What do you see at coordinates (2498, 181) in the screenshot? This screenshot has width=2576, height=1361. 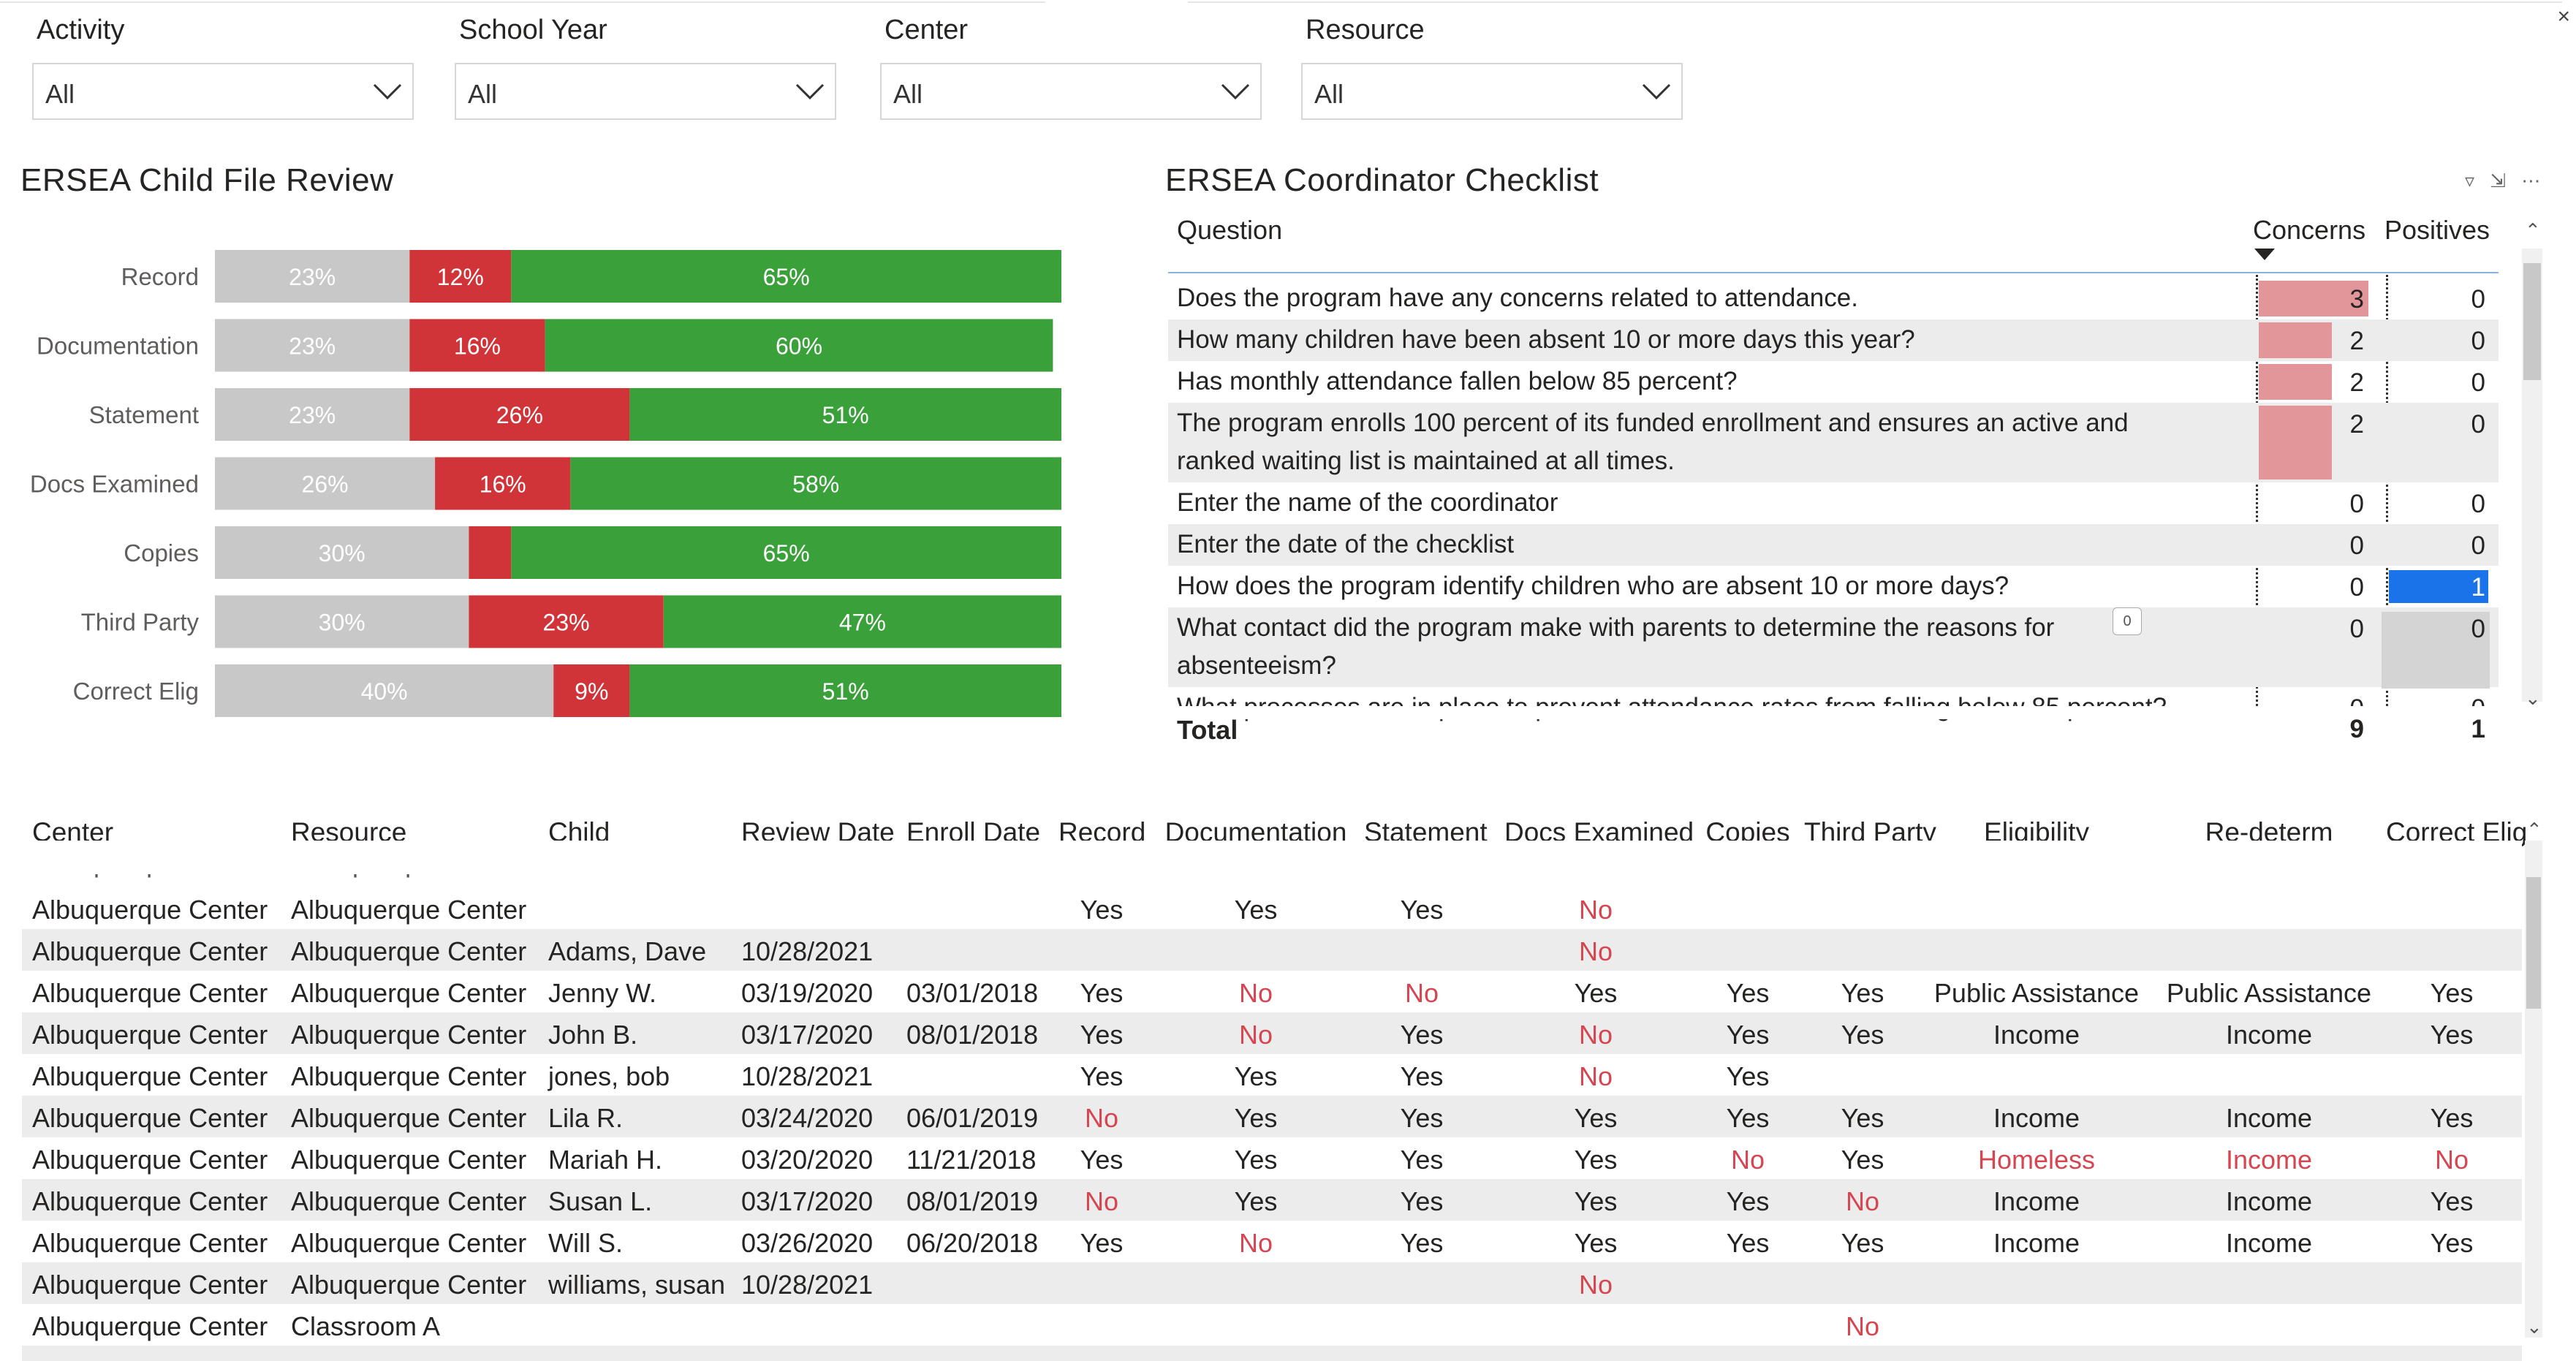 I see `focus-mode-icon: ⇲` at bounding box center [2498, 181].